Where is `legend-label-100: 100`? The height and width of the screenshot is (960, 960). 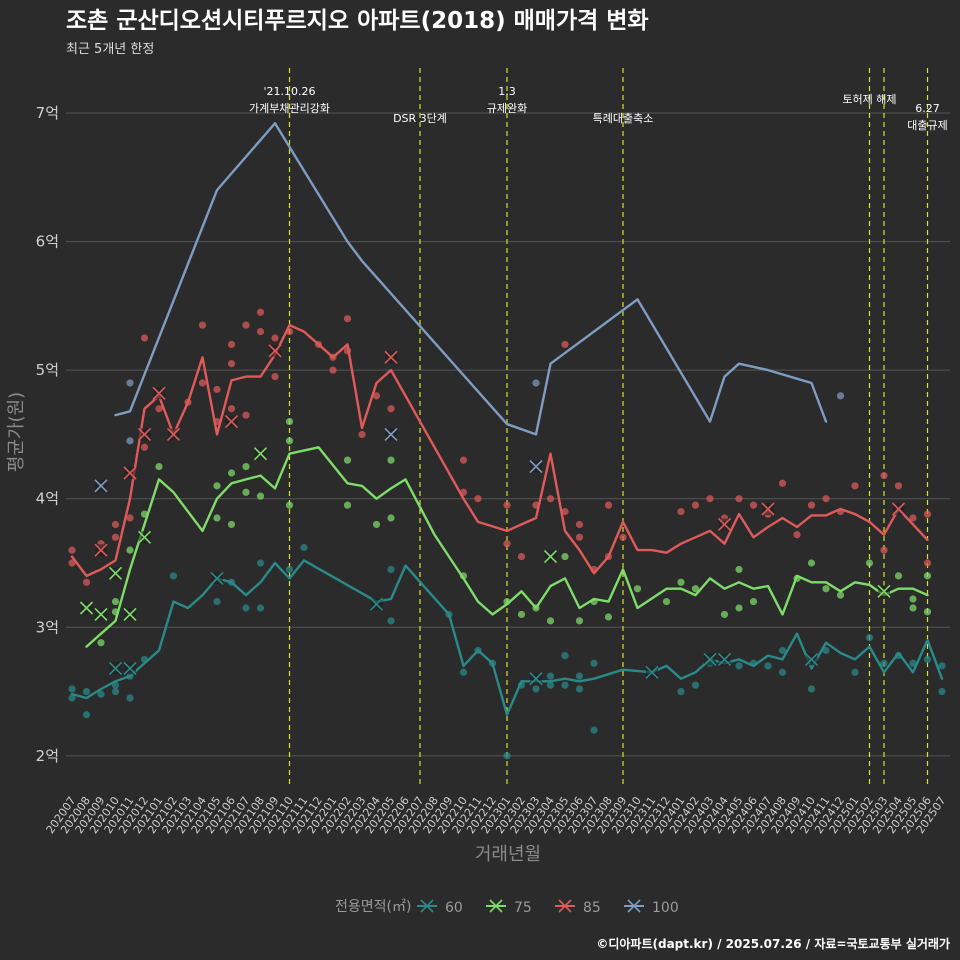
legend-label-100: 100 is located at coordinates (665, 908).